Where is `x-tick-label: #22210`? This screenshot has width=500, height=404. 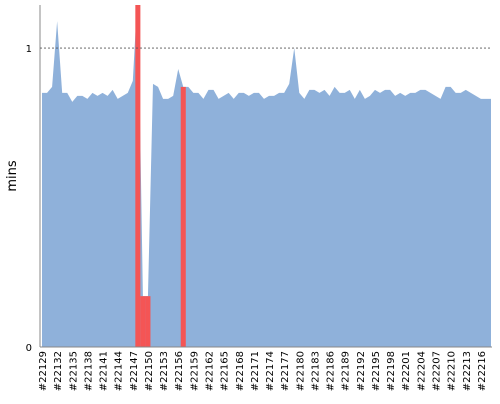
x-tick-label: #22210 is located at coordinates (452, 371).